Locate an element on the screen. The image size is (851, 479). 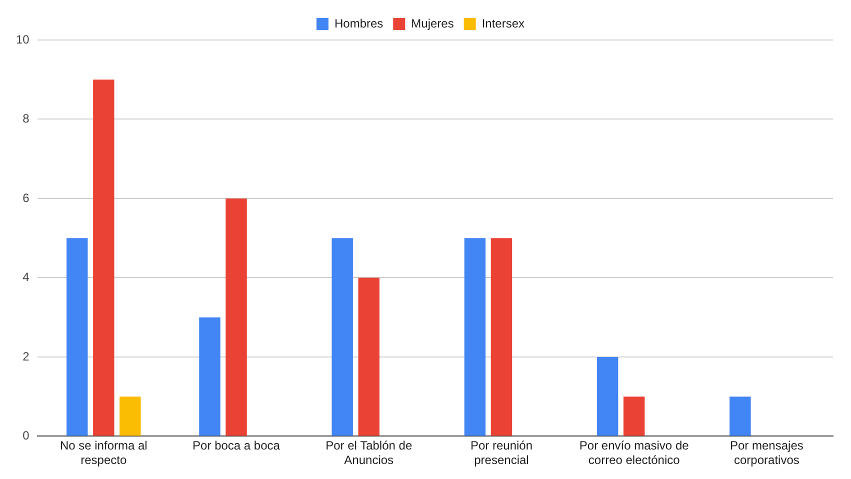
y-tick-label: 10 is located at coordinates (23, 39).